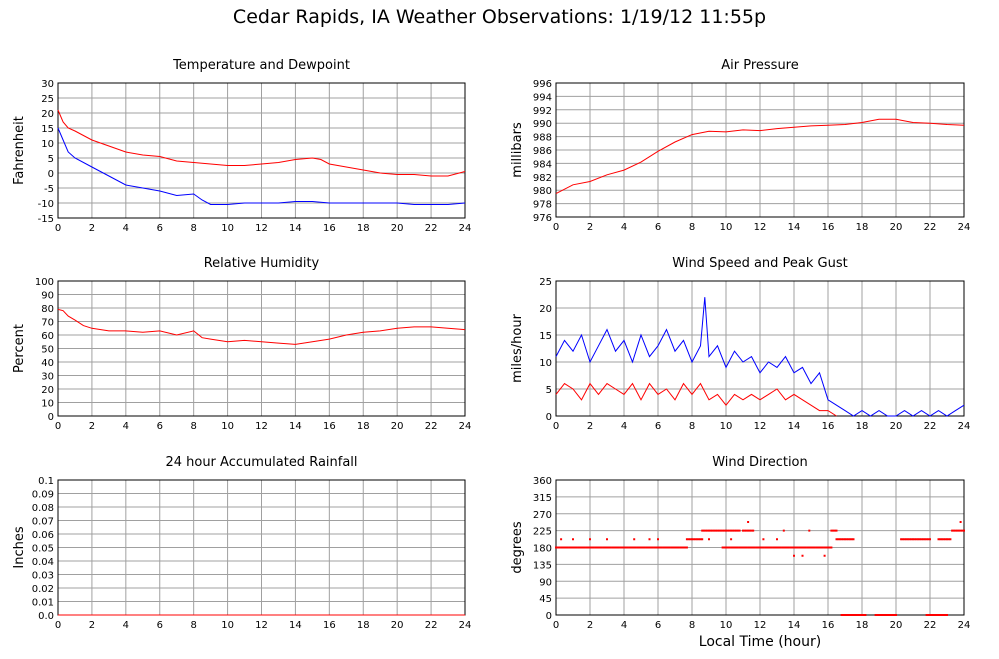 This screenshot has height=659, width=999. Describe the element at coordinates (542, 124) in the screenshot. I see `pressure-y-tick-label: 990` at that location.